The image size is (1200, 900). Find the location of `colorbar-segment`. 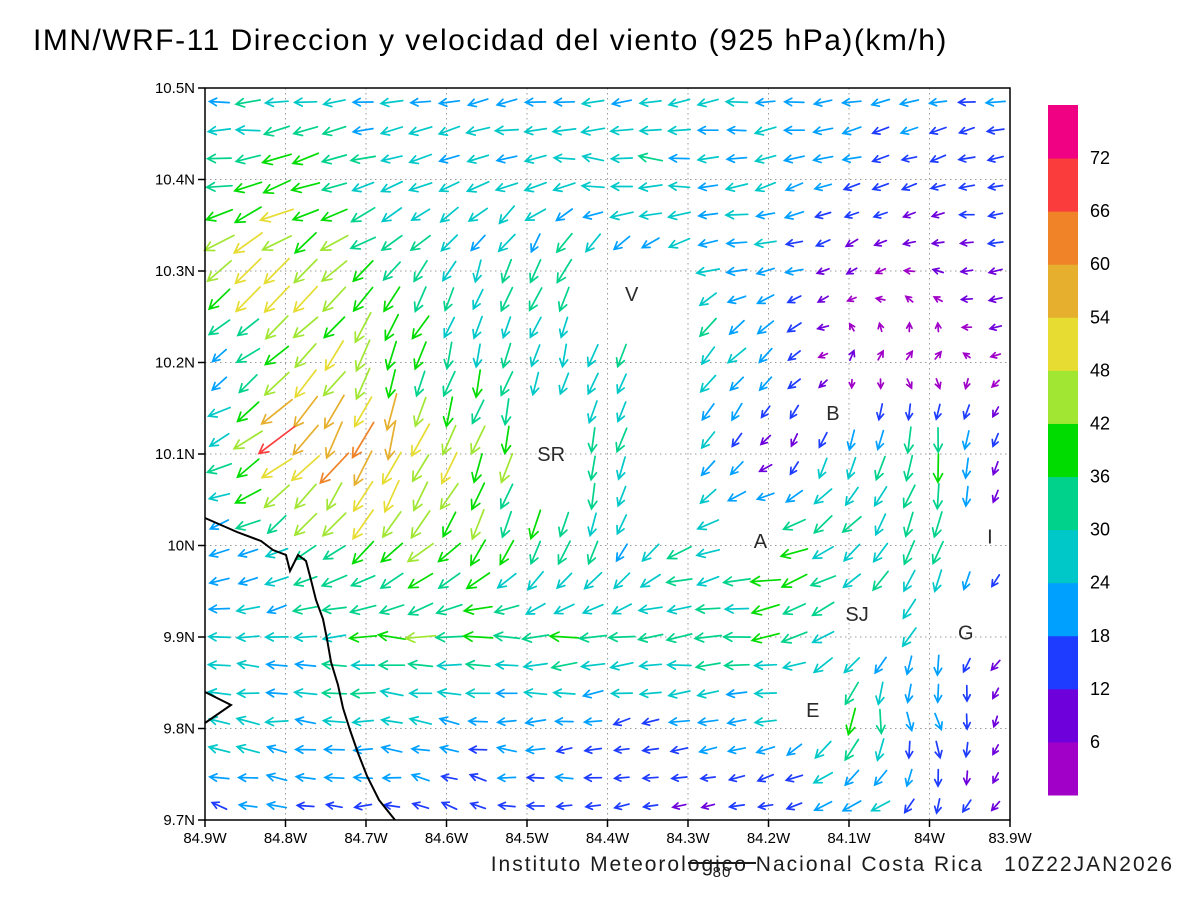

colorbar-segment is located at coordinates (1063, 291).